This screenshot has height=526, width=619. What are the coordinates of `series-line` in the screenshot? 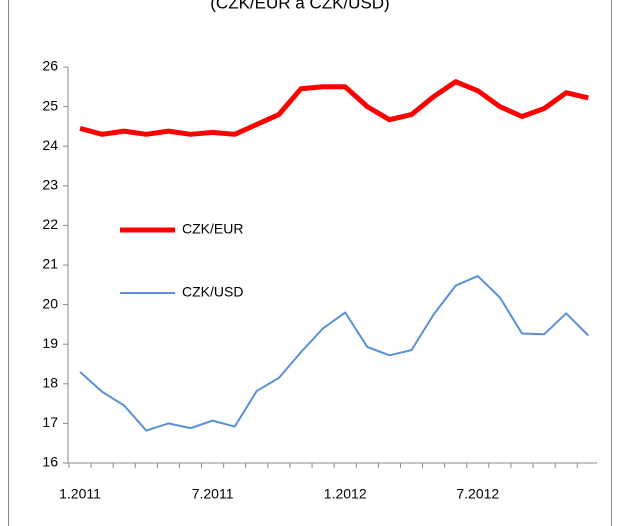 It's located at (334, 108).